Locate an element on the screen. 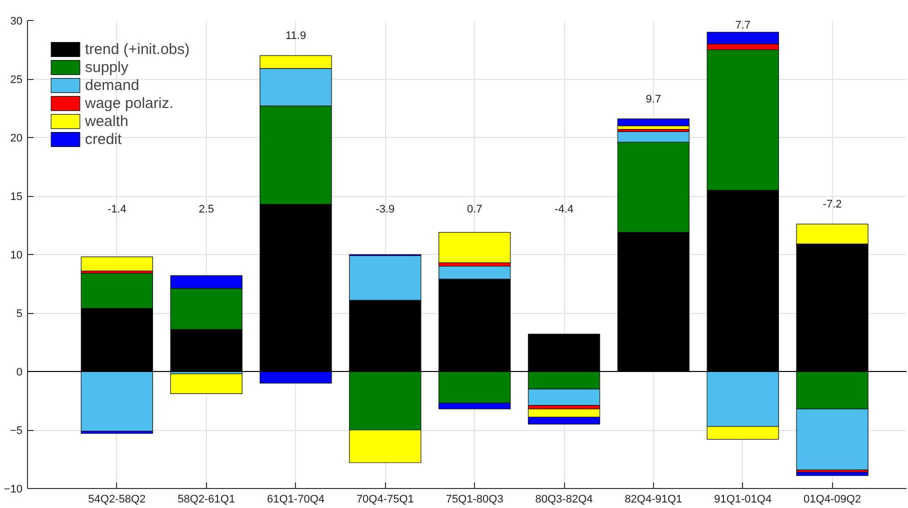 The height and width of the screenshot is (508, 908). annotation: 2.5 is located at coordinates (206, 209).